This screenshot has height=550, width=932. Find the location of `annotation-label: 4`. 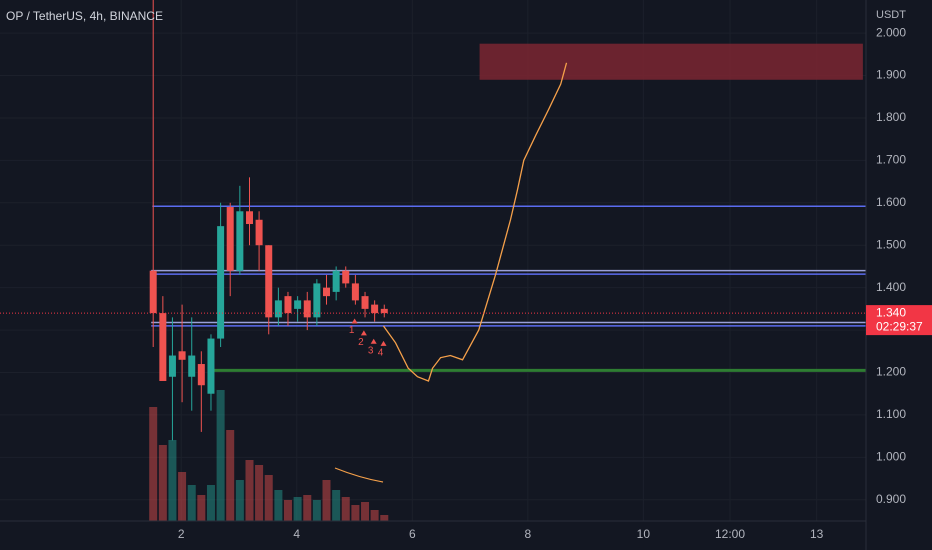

annotation-label: 4 is located at coordinates (381, 353).